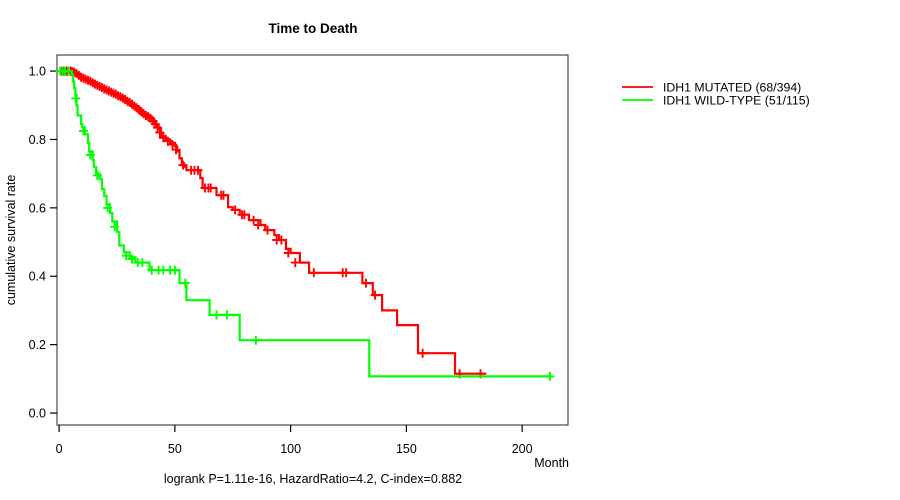  I want to click on x-tick-label: 0, so click(59, 449).